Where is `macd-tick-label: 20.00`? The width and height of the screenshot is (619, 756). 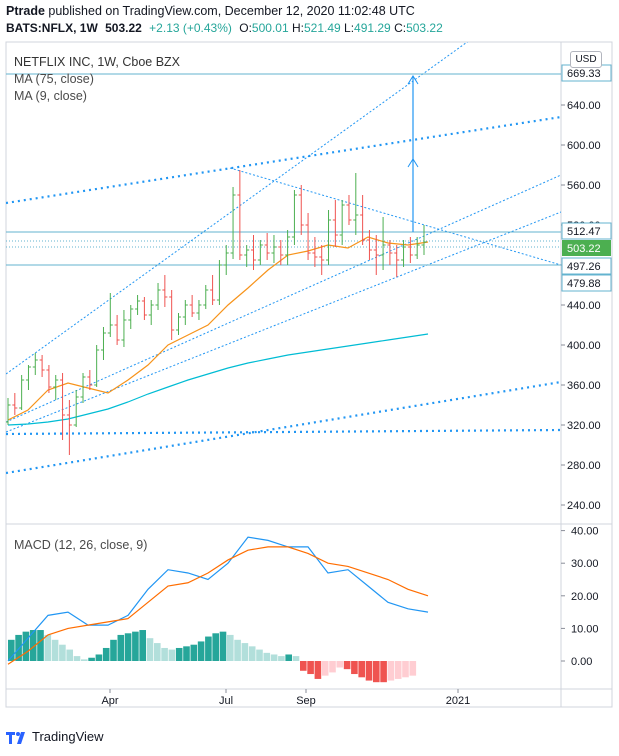
macd-tick-label: 20.00 is located at coordinates (585, 597).